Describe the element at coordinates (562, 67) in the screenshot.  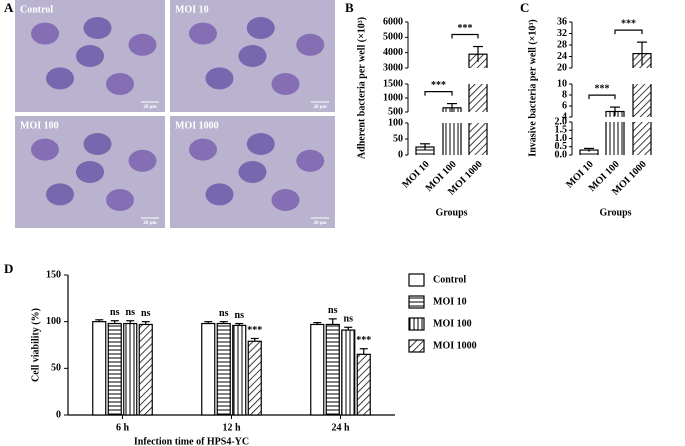
I see `y-tick-label: 20` at that location.